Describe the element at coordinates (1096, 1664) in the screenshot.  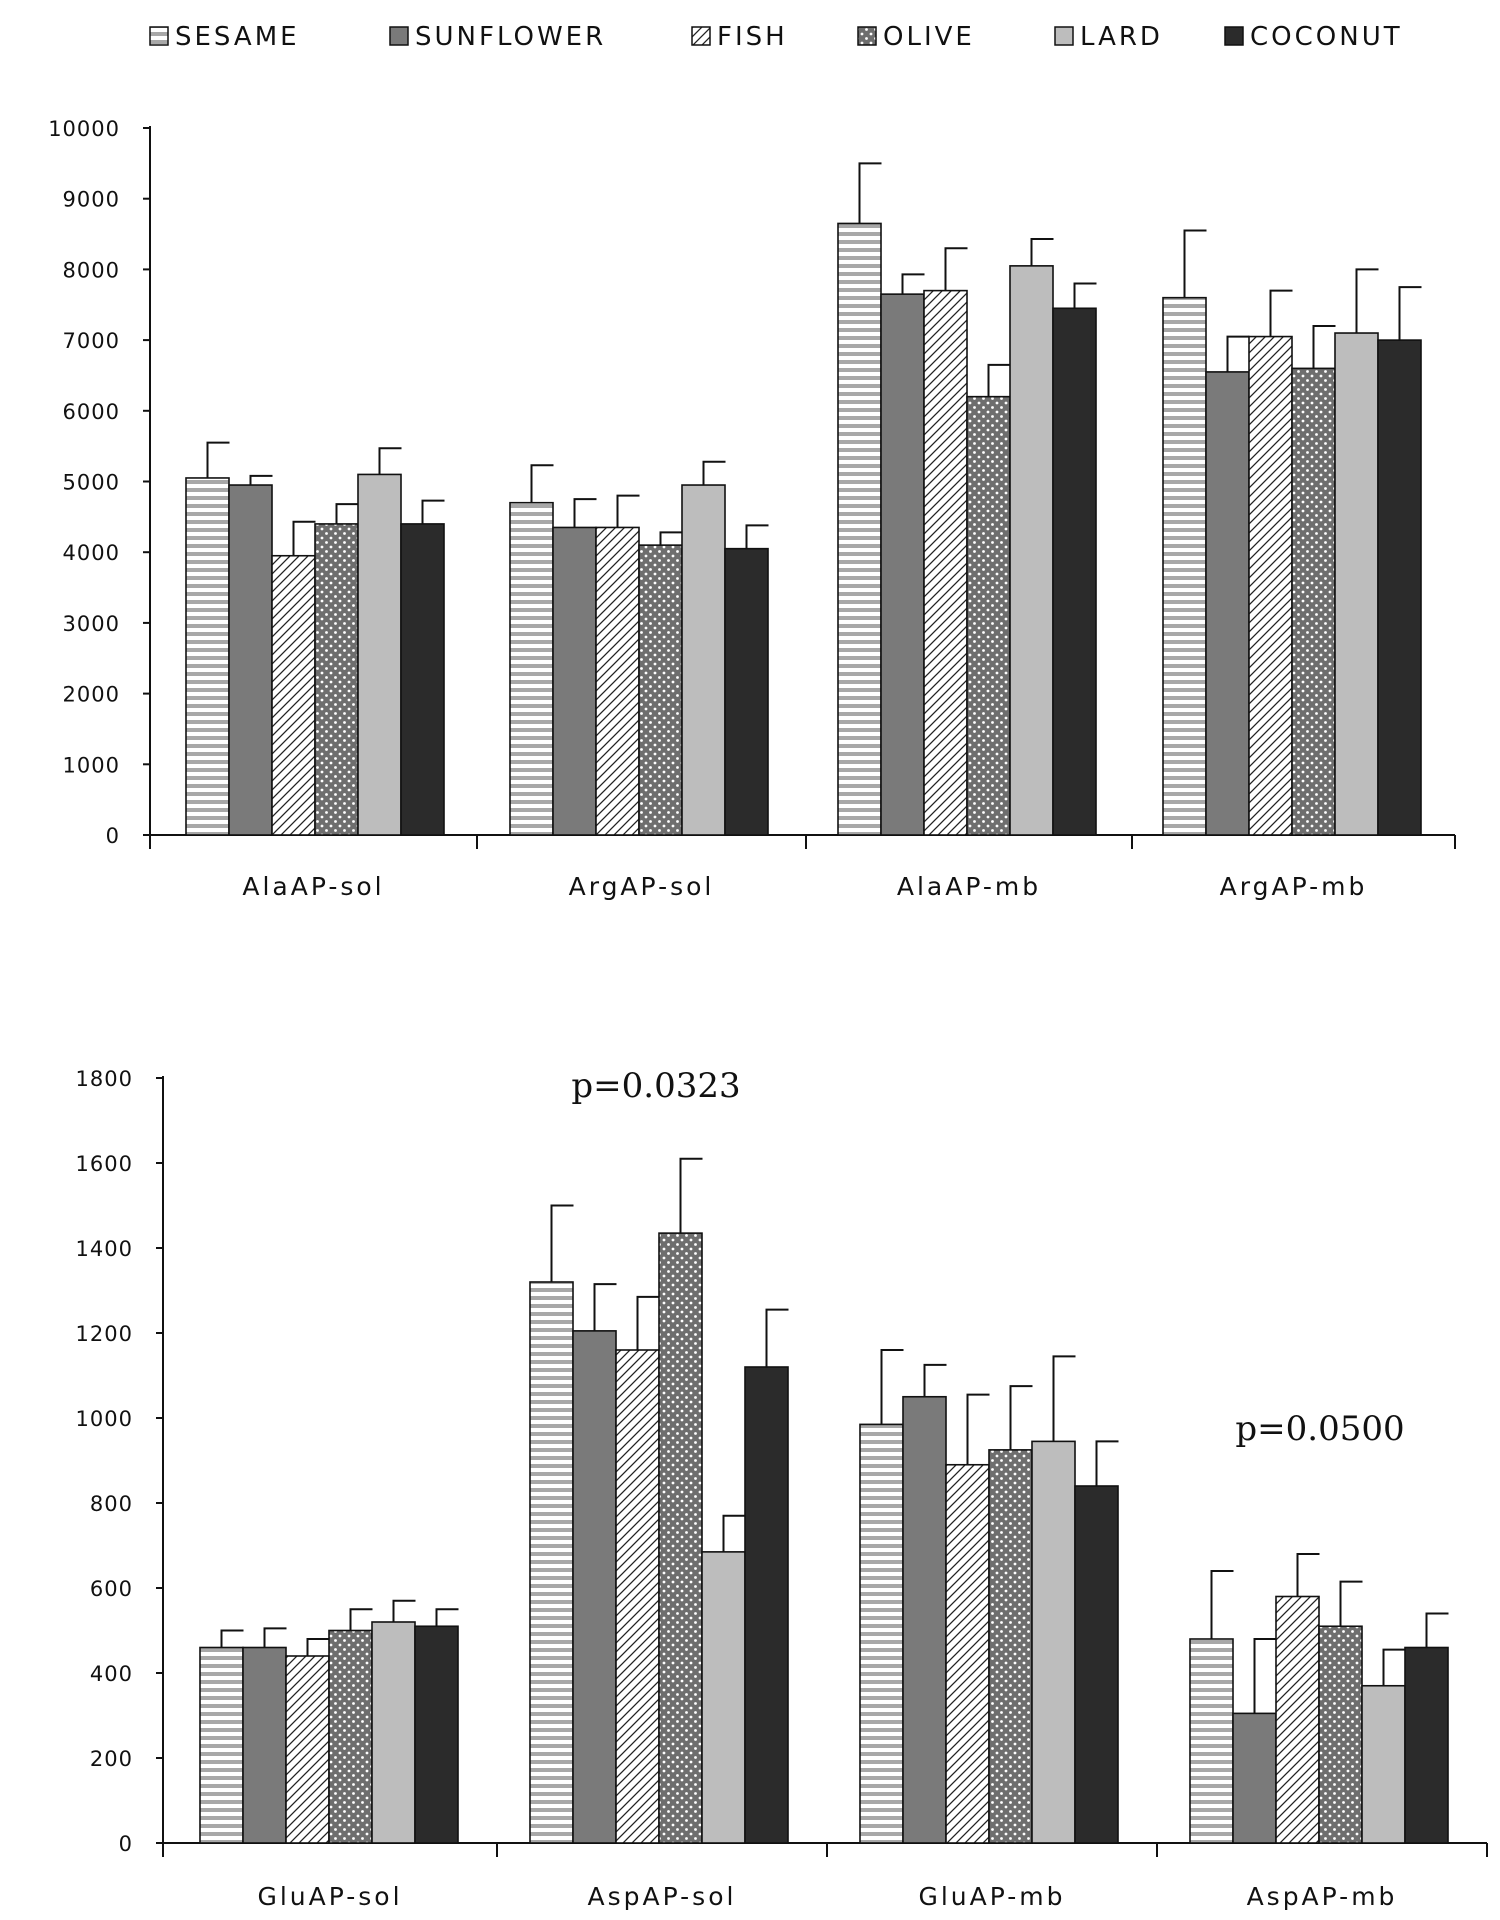
I see `bar-coconut-gluap-mb` at that location.